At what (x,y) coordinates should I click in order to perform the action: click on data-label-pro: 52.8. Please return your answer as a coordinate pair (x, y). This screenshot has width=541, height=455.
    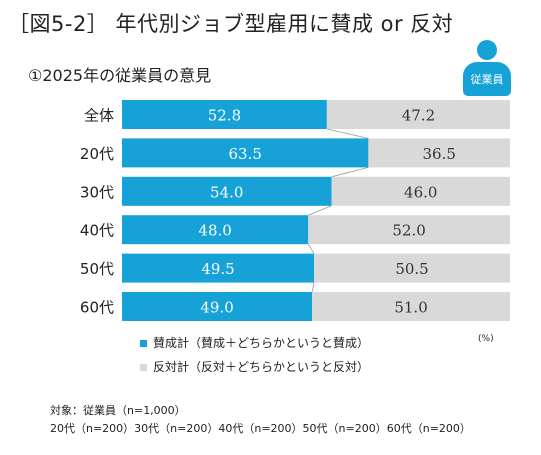
    Looking at the image, I should click on (224, 116).